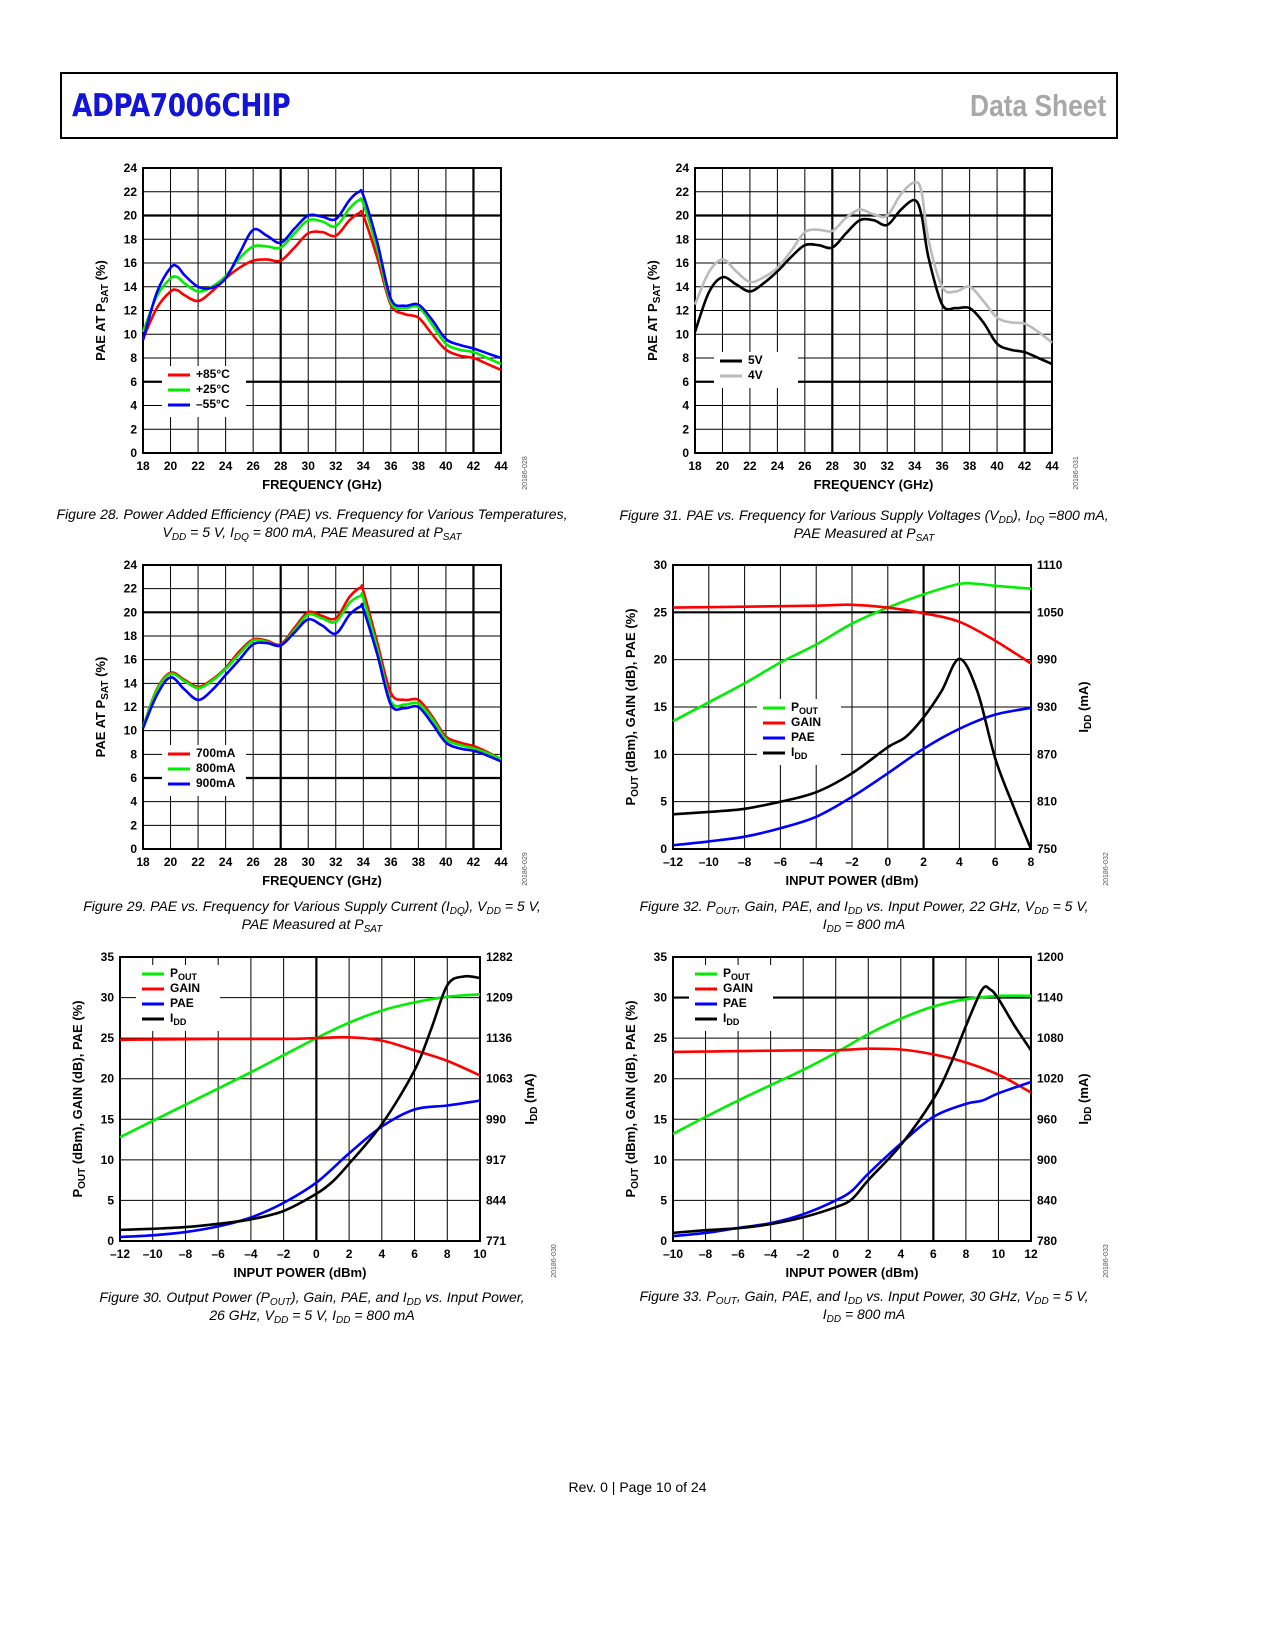 This screenshot has height=1650, width=1275. I want to click on y2-tick-label: 840, so click(1047, 1200).